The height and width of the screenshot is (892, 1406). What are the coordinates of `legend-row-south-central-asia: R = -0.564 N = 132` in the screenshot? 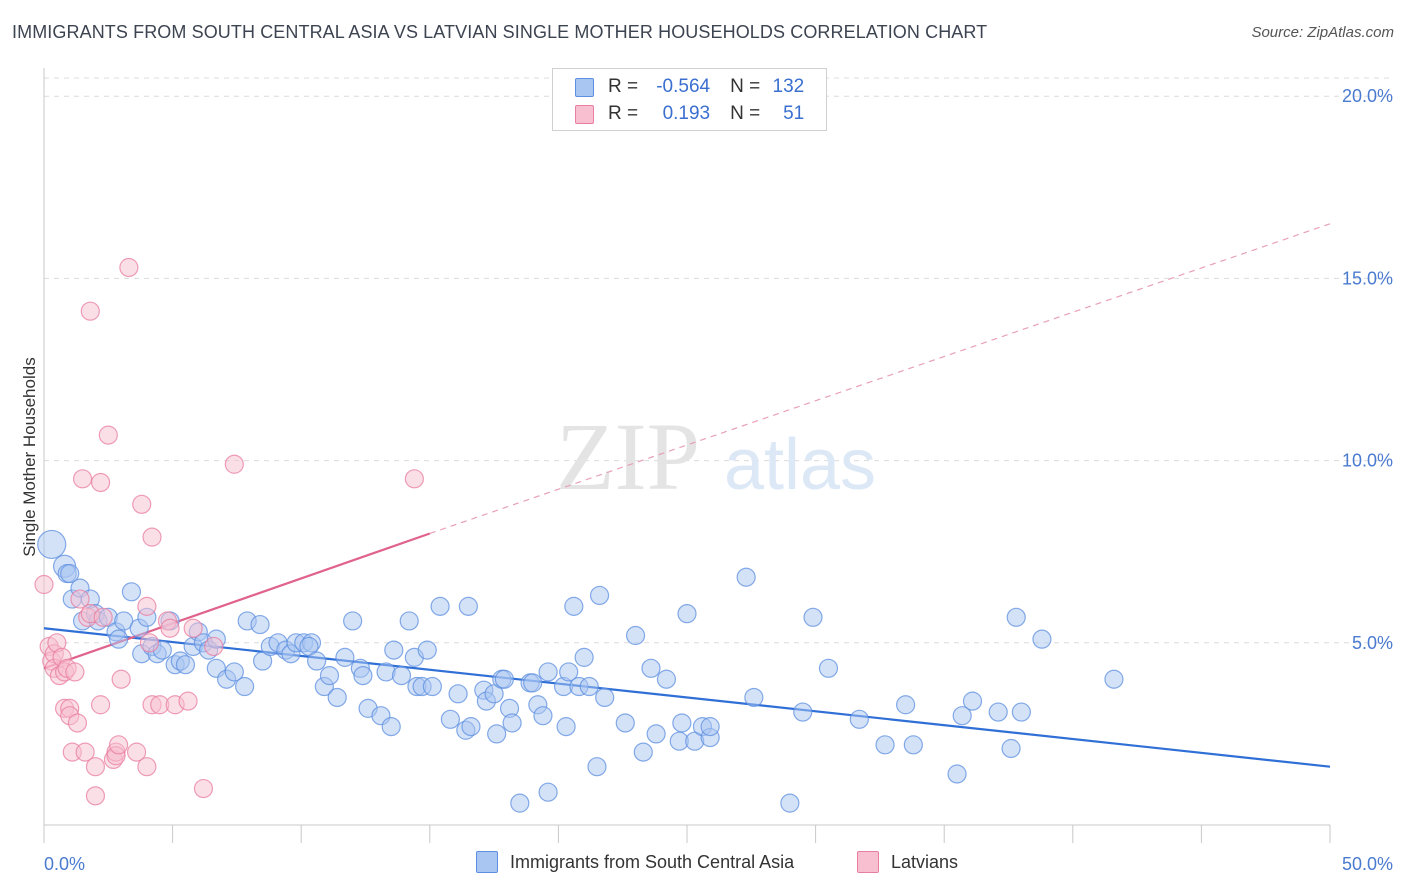 It's located at (689, 87).